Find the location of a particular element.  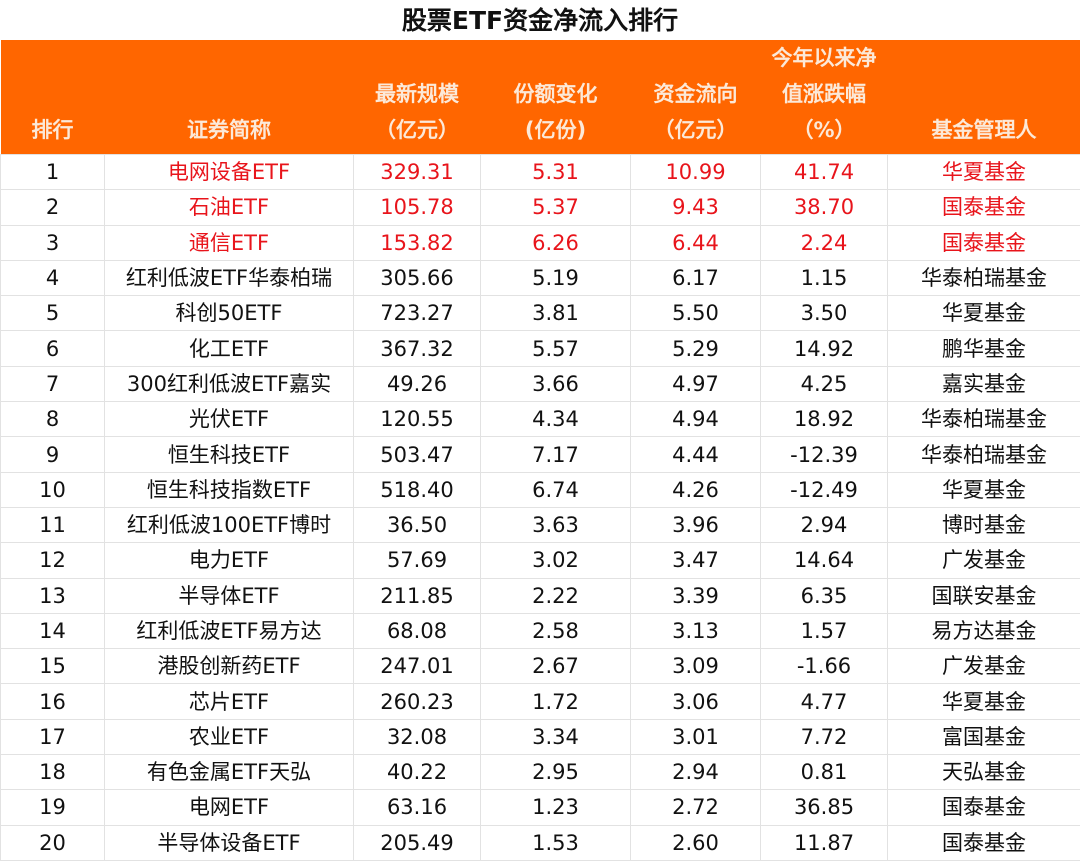

cell-name: 300红利低波ETF嘉实 is located at coordinates (229, 383).